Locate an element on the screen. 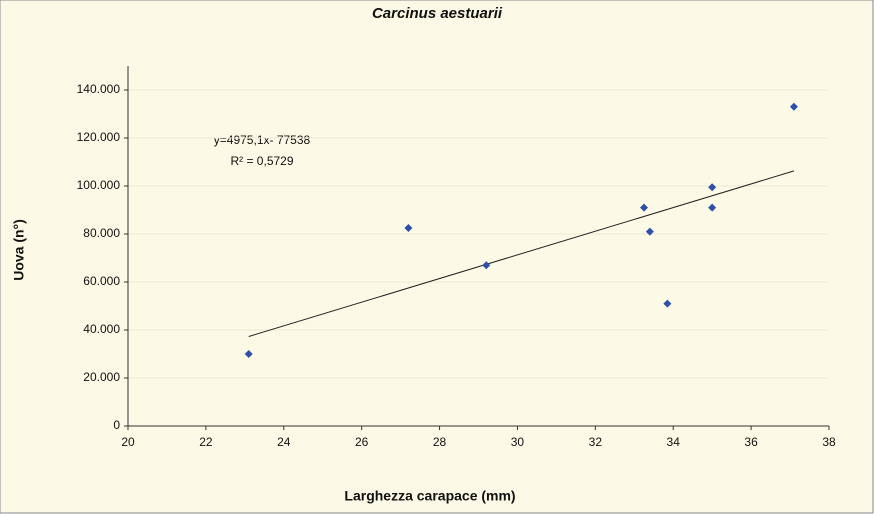  y-tick-label: 60.000 is located at coordinates (101, 281).